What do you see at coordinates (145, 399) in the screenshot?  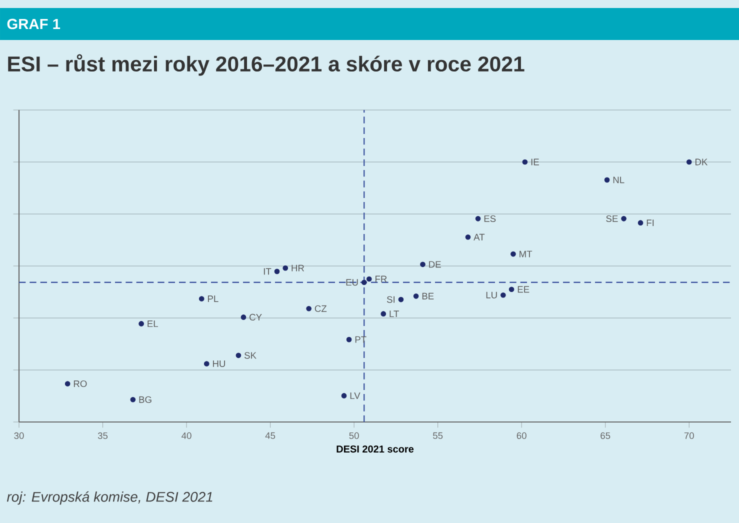 I see `annotation: BG` at bounding box center [145, 399].